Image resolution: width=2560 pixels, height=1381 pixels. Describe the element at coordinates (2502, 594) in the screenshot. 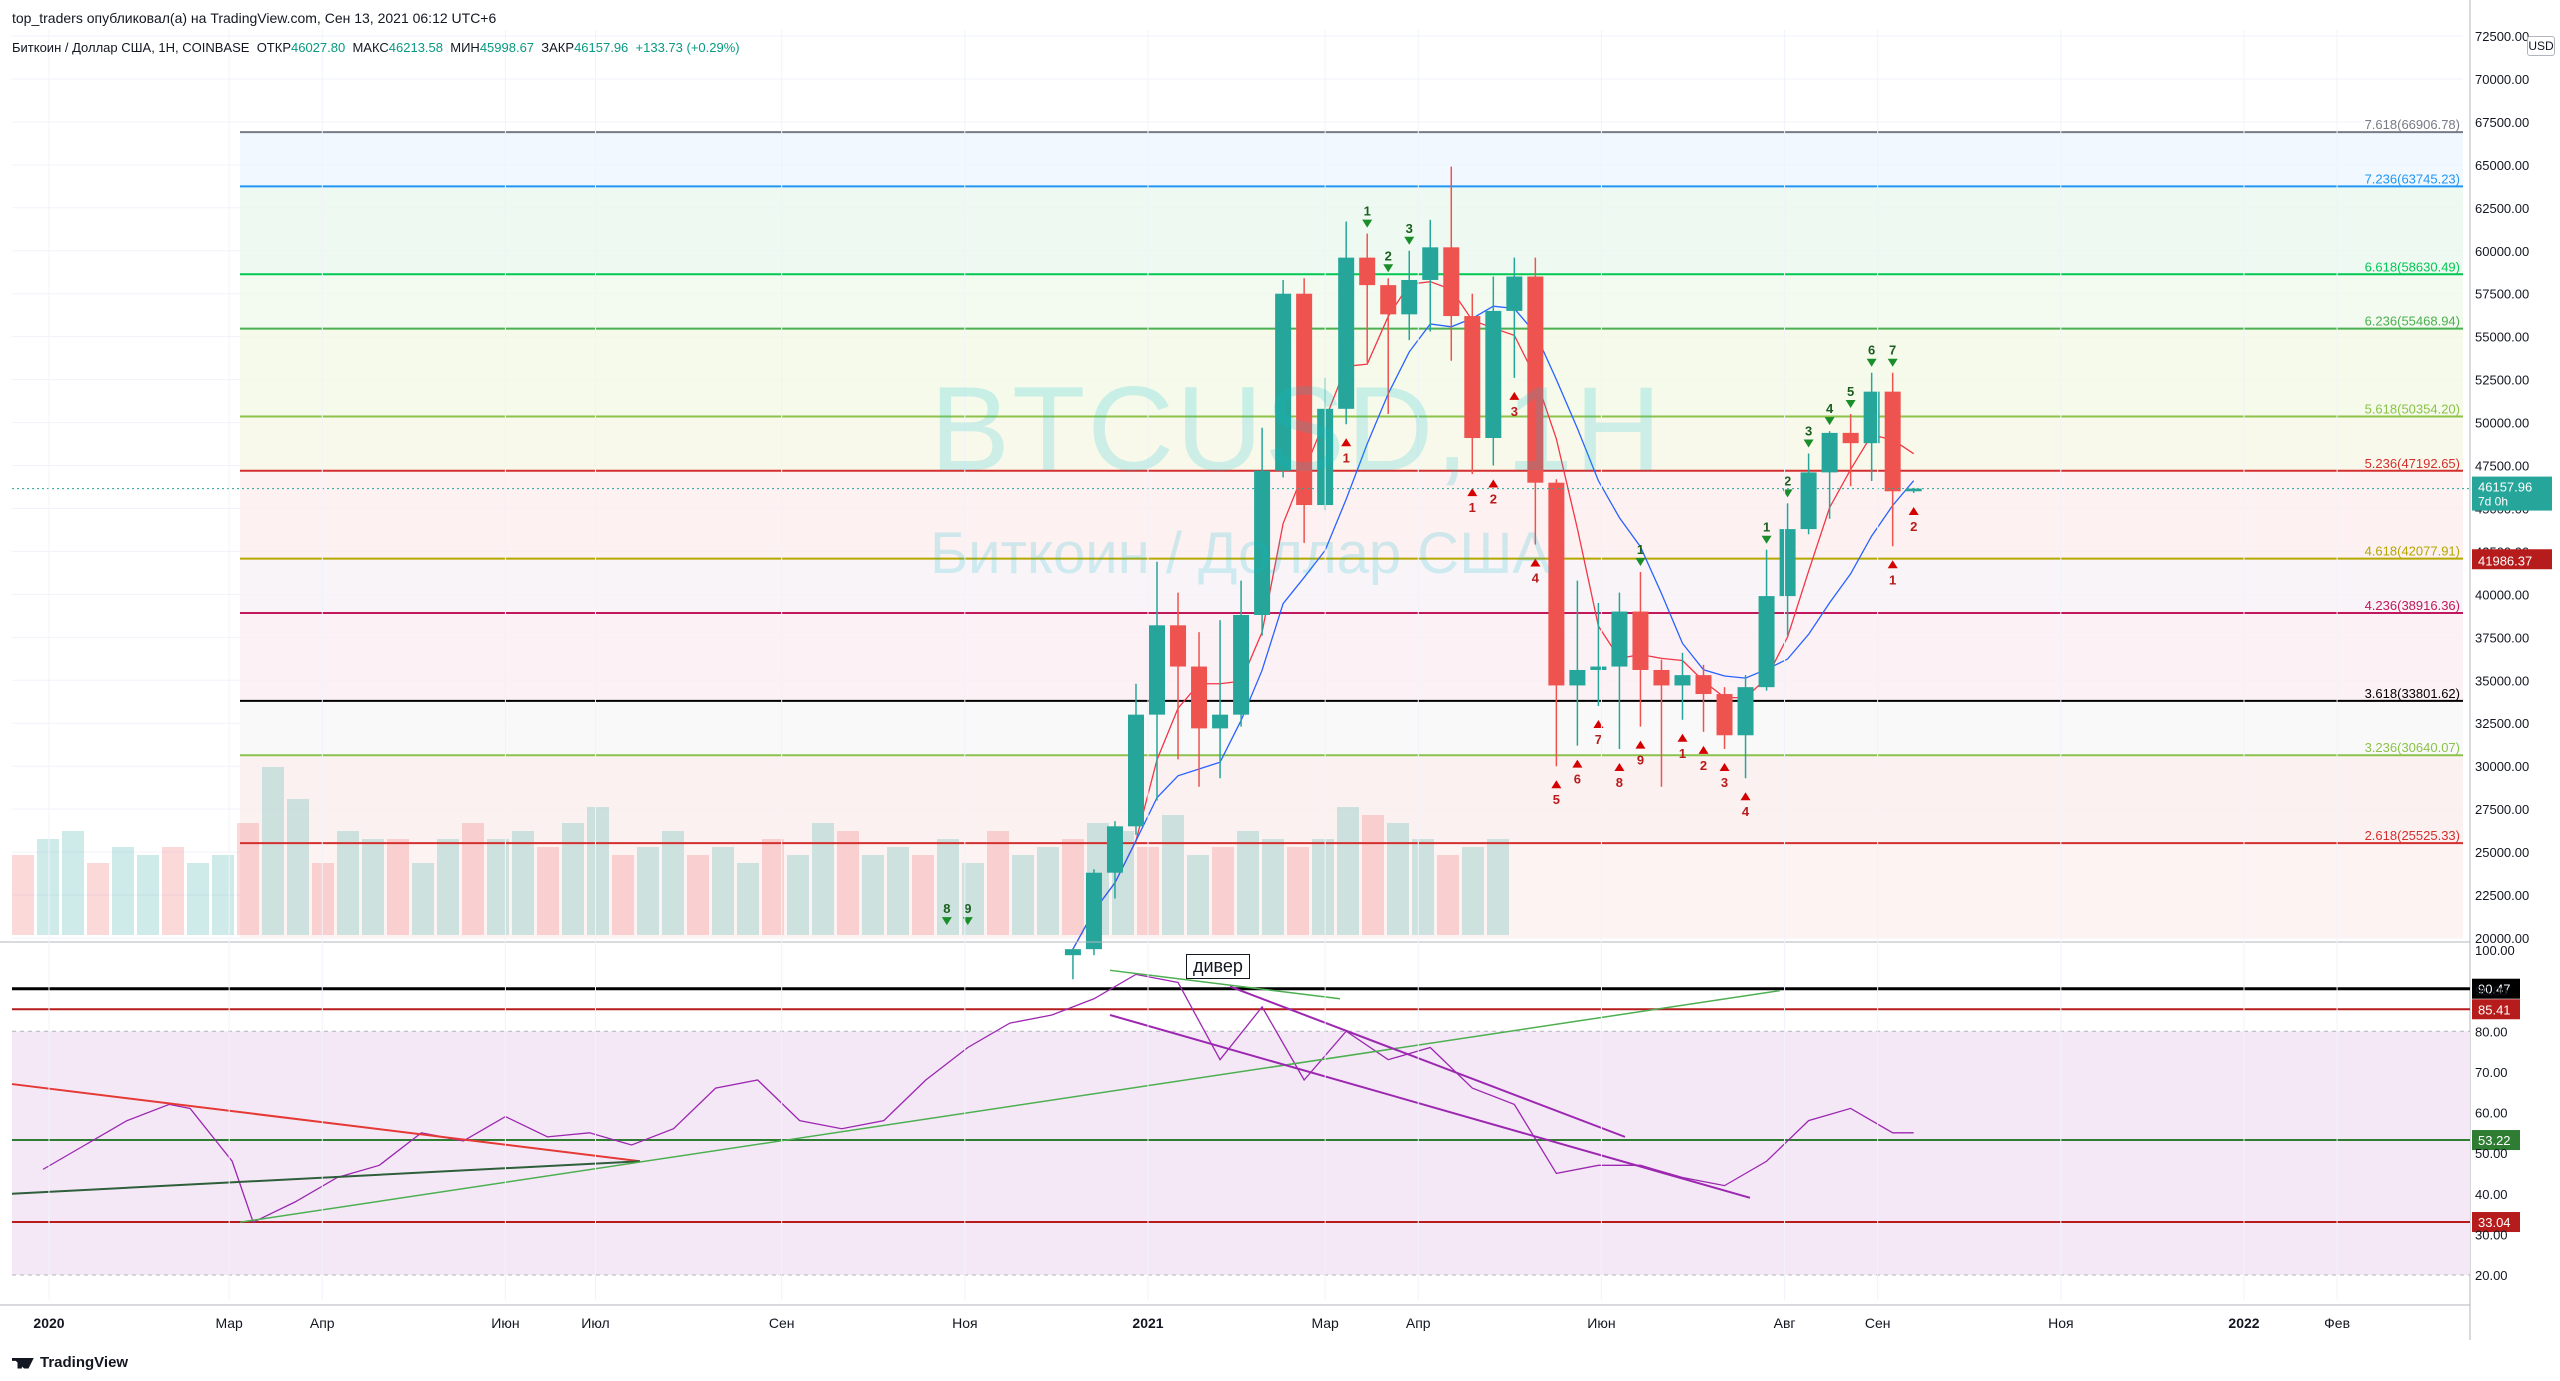

I see `price-axis-tick: 40000.00` at that location.